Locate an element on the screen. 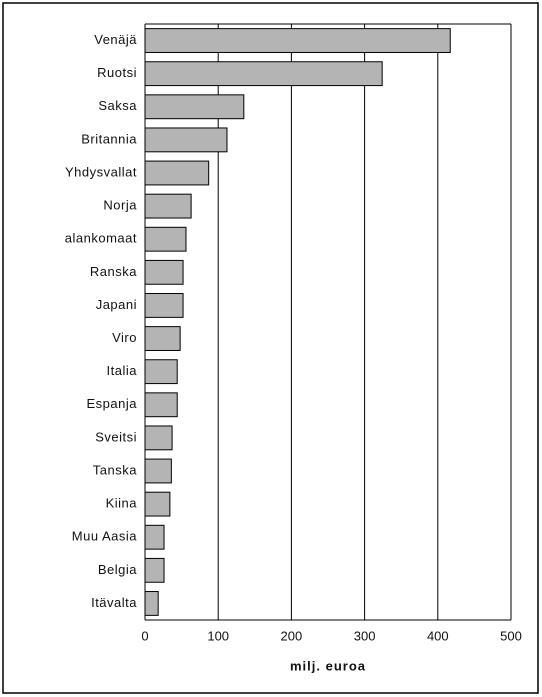 Image resolution: width=542 pixels, height=697 pixels. y-tick-label: Venäjä is located at coordinates (115, 39).